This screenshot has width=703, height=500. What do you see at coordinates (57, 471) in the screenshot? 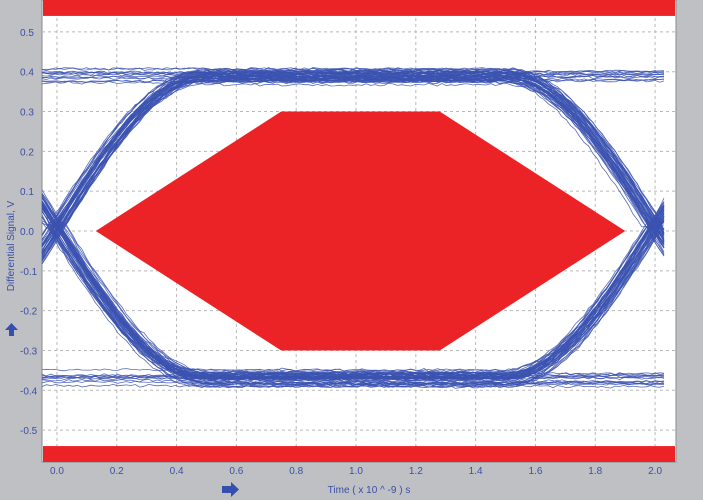
I see `x-tick-label: 0.0` at bounding box center [57, 471].